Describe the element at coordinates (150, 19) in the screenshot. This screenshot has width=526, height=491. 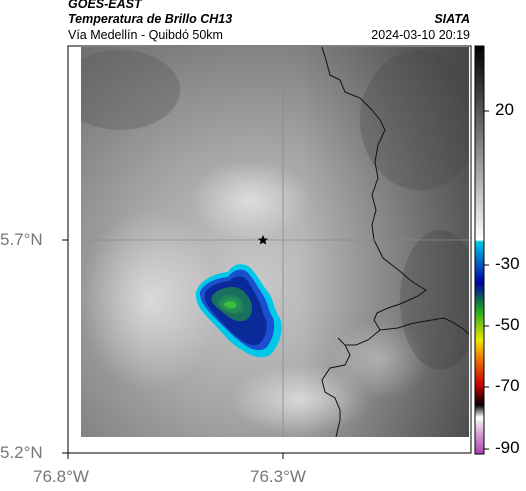
I see `product-title: Temperatura de Brillo CH13` at that location.